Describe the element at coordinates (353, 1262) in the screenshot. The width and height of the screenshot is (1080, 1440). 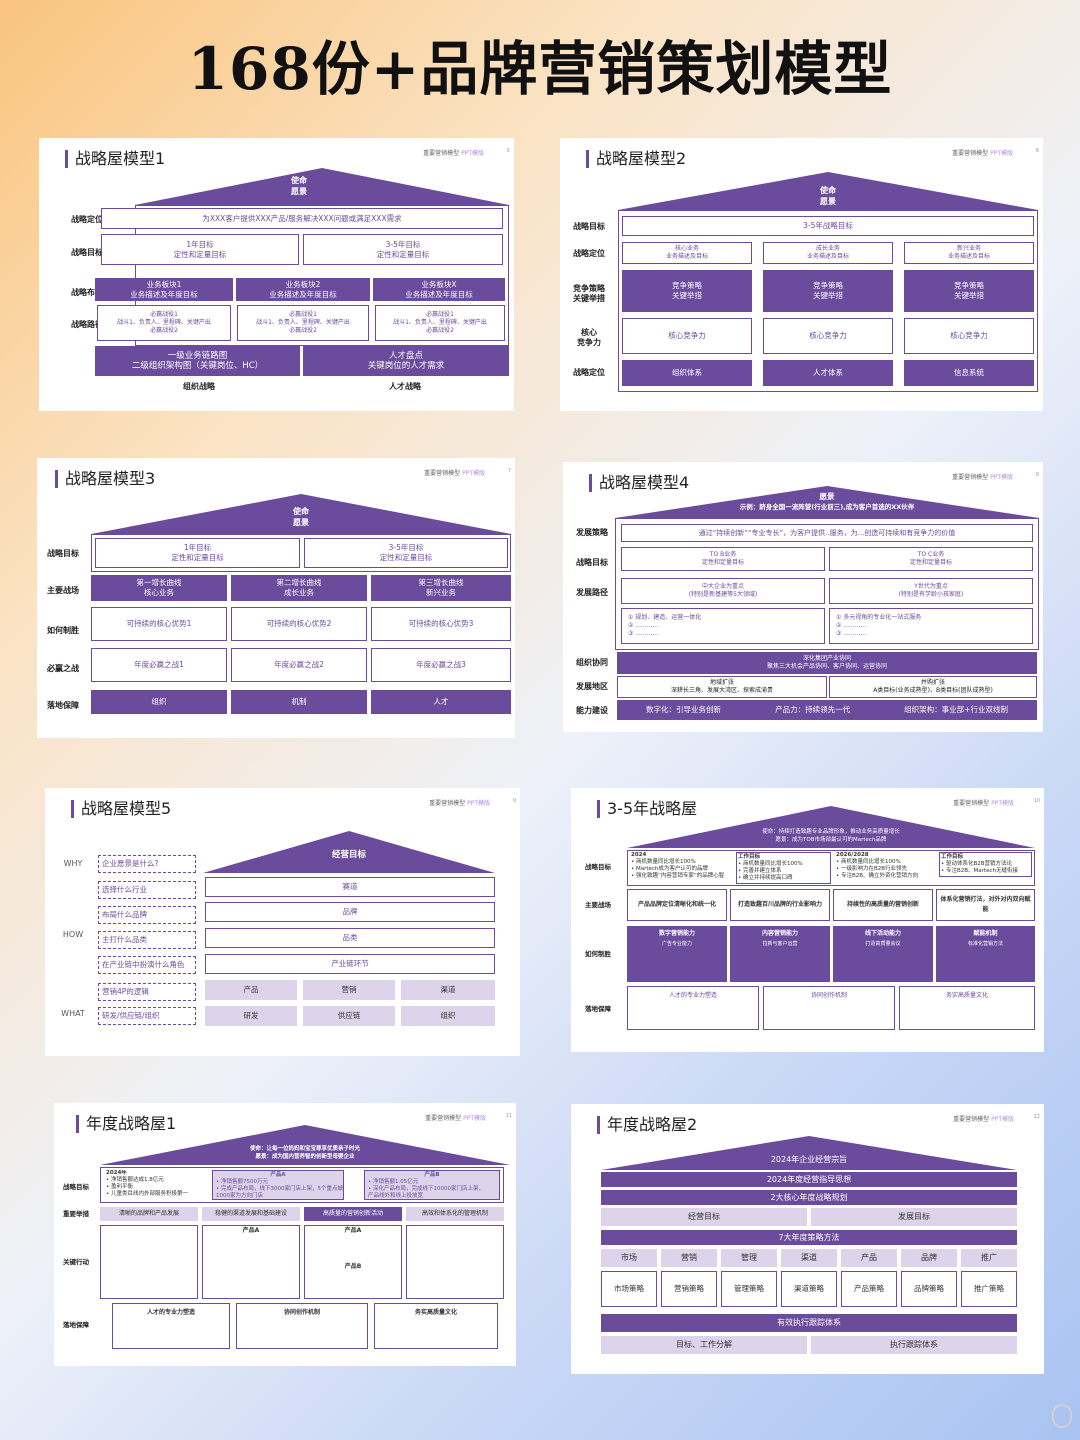
I see `action-box: 产品A 产品B` at that location.